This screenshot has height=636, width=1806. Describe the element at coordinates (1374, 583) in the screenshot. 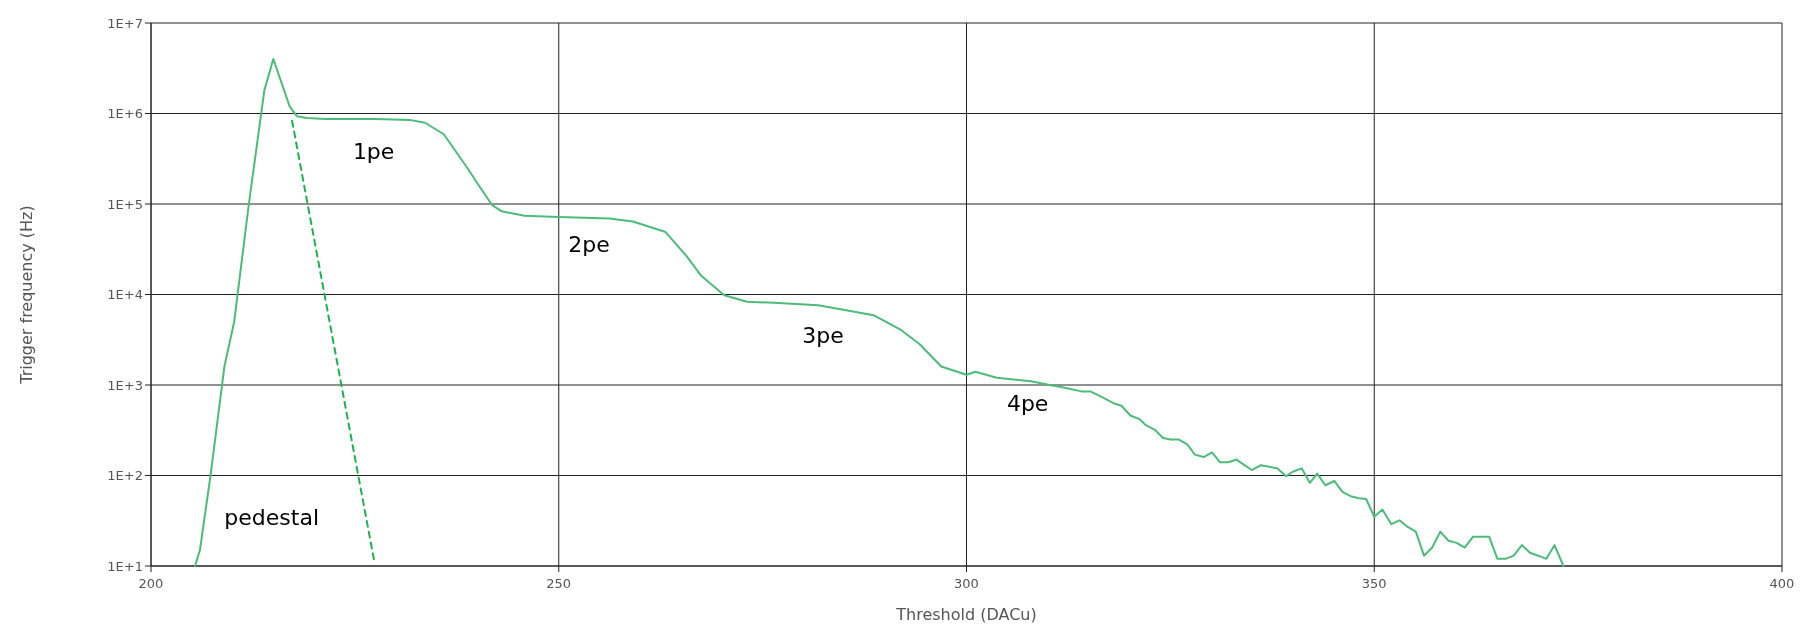

I see `x-tick-label: 350` at that location.